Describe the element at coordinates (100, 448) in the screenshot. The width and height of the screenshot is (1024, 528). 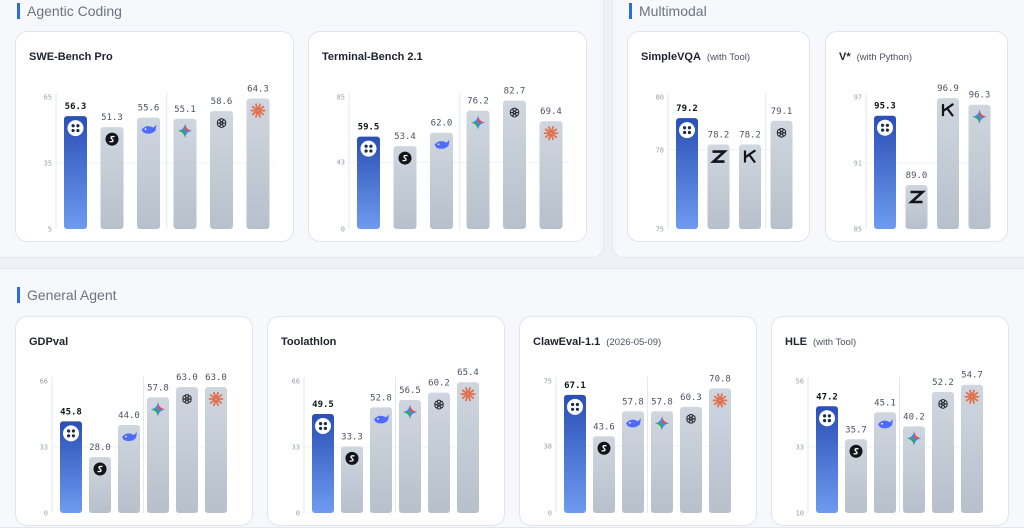
I see `bar-value-label: 28.0` at that location.